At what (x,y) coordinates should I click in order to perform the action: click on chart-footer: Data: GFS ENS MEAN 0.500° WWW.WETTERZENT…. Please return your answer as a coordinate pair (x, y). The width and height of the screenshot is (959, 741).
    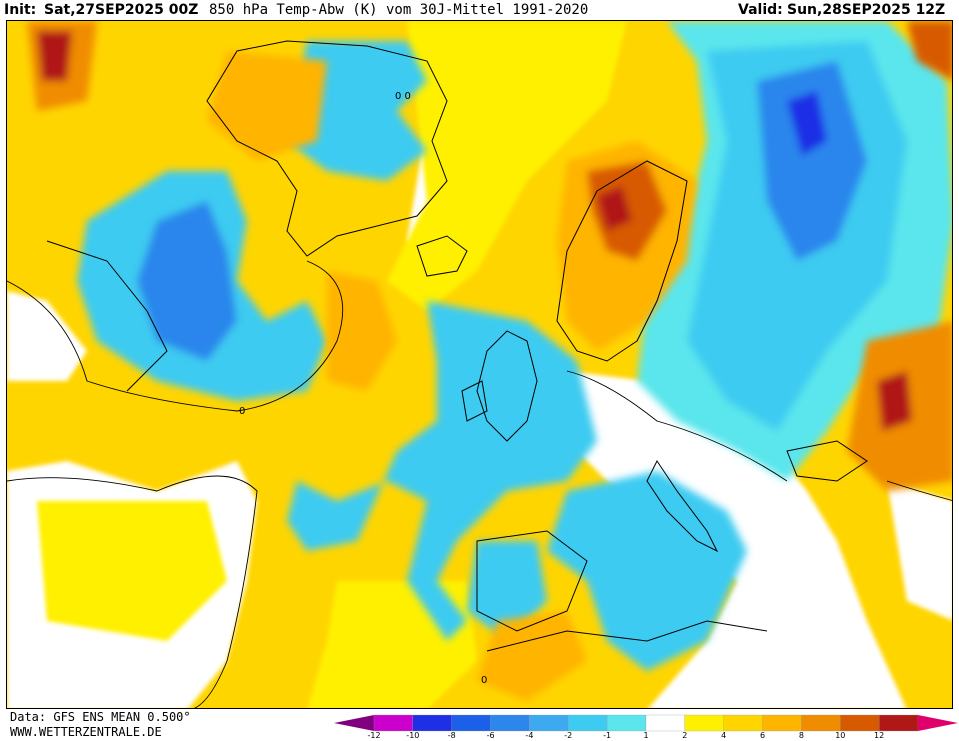
    Looking at the image, I should click on (479, 725).